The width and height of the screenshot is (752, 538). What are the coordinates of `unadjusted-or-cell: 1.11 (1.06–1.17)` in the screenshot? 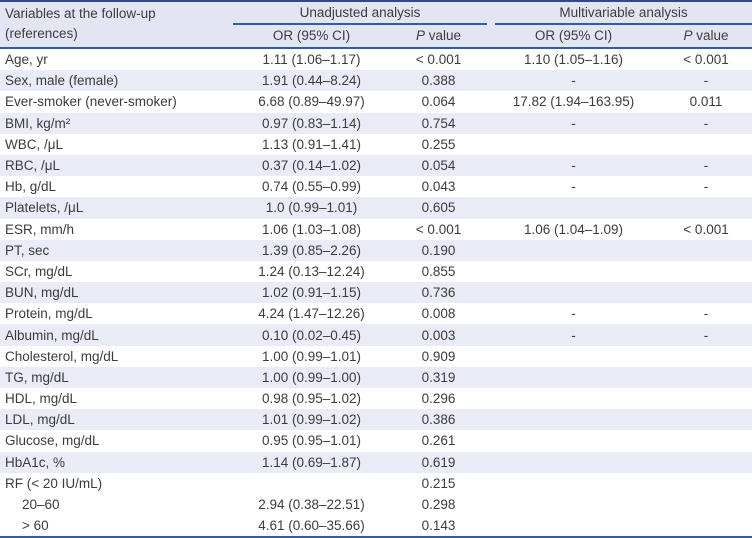 It's located at (311, 60).